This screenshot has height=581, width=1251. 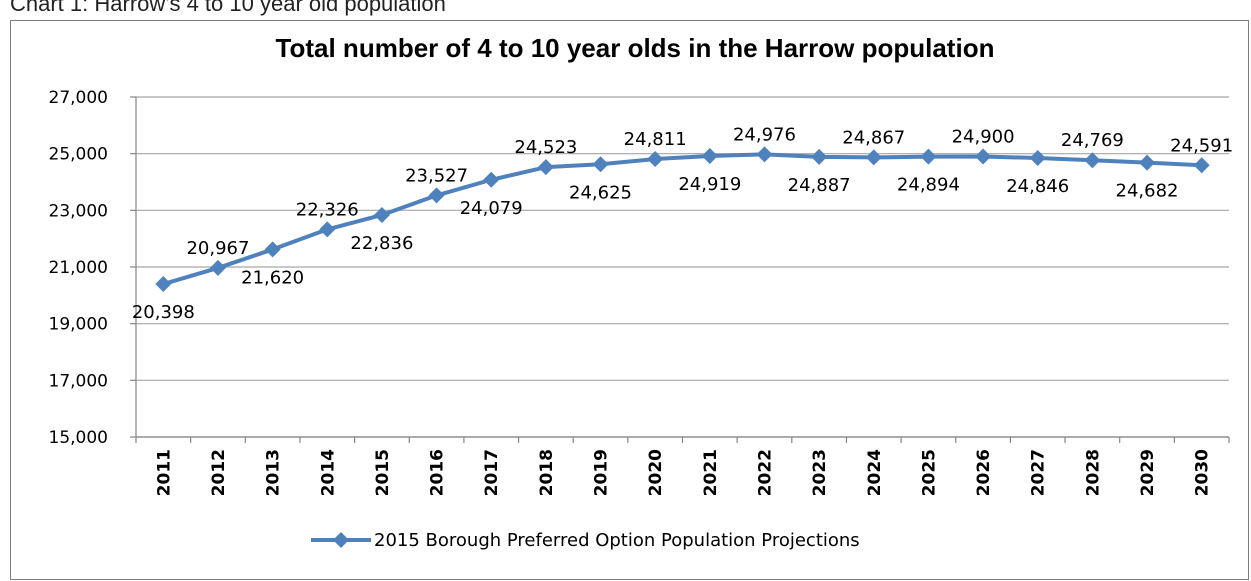 What do you see at coordinates (929, 472) in the screenshot?
I see `x-tick-label: 2025` at bounding box center [929, 472].